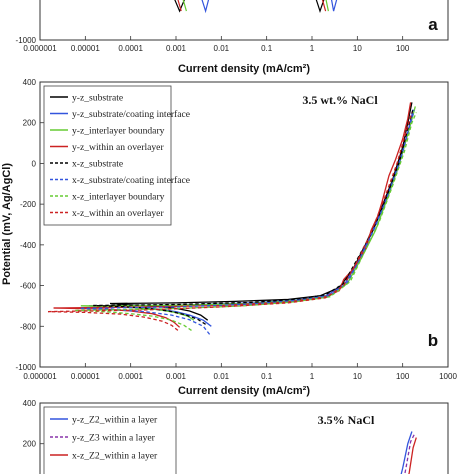 The width and height of the screenshot is (474, 474). I want to click on panel-b-x-tick-label: 0.1, so click(267, 376).